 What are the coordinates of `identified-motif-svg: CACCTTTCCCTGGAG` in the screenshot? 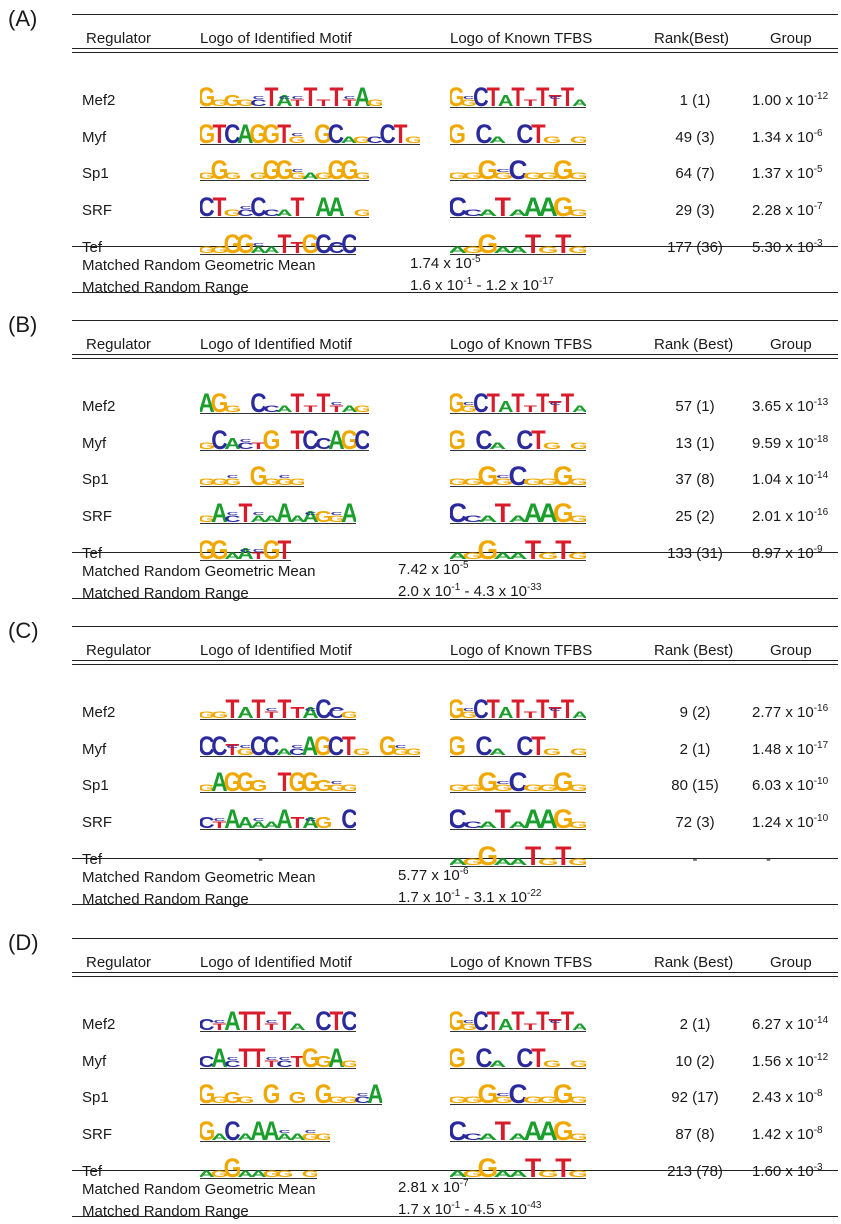 It's located at (278, 1056).